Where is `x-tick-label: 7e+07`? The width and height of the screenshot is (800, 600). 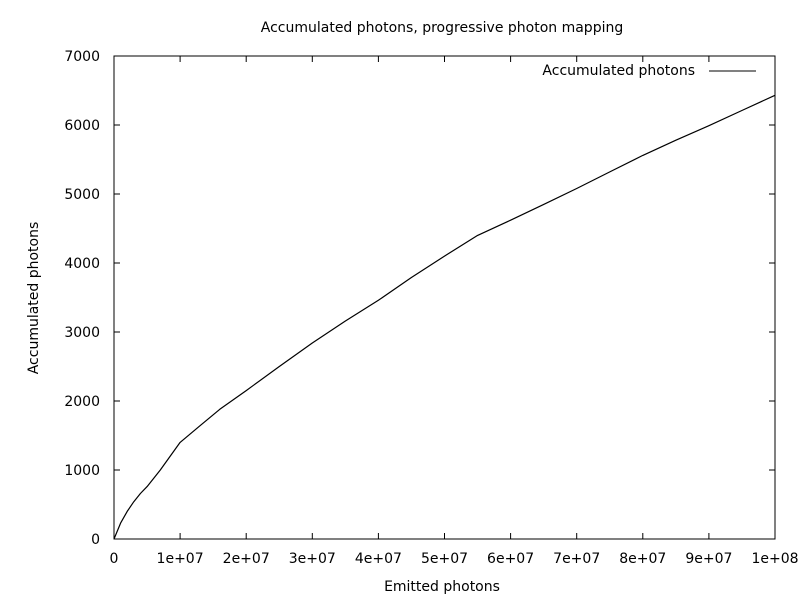 x-tick-label: 7e+07 is located at coordinates (576, 559).